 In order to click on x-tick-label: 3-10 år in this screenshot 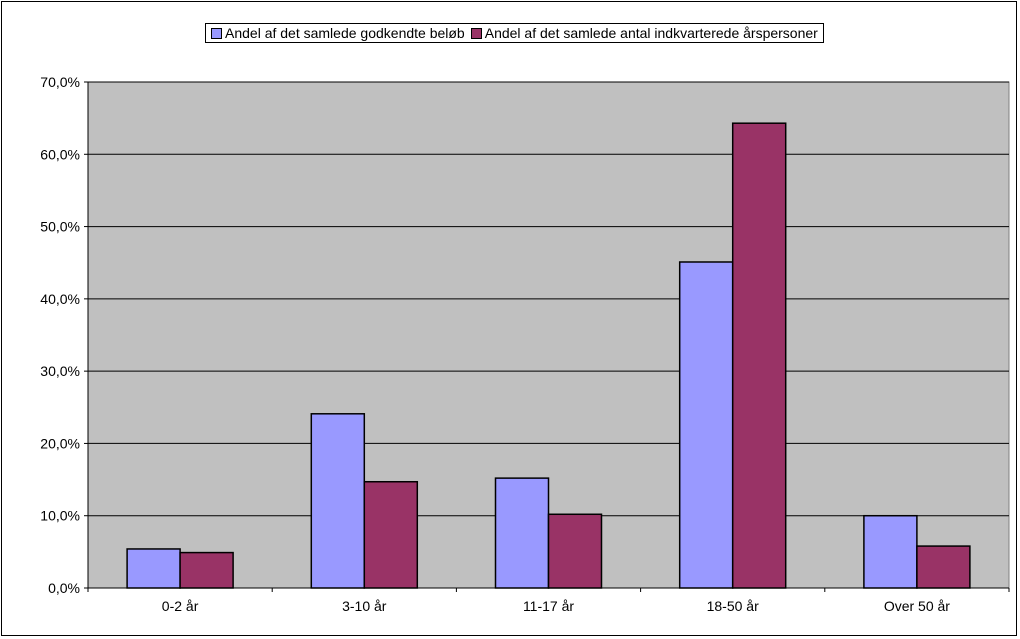, I will do `click(364, 606)`.